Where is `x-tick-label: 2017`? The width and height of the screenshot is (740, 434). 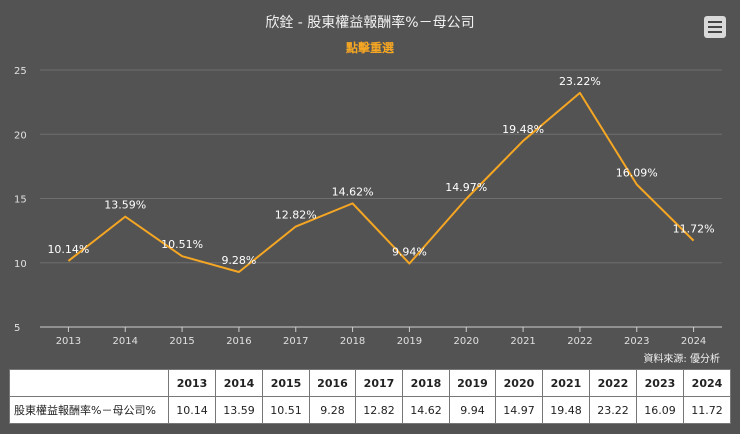 x-tick-label: 2017 is located at coordinates (295, 341).